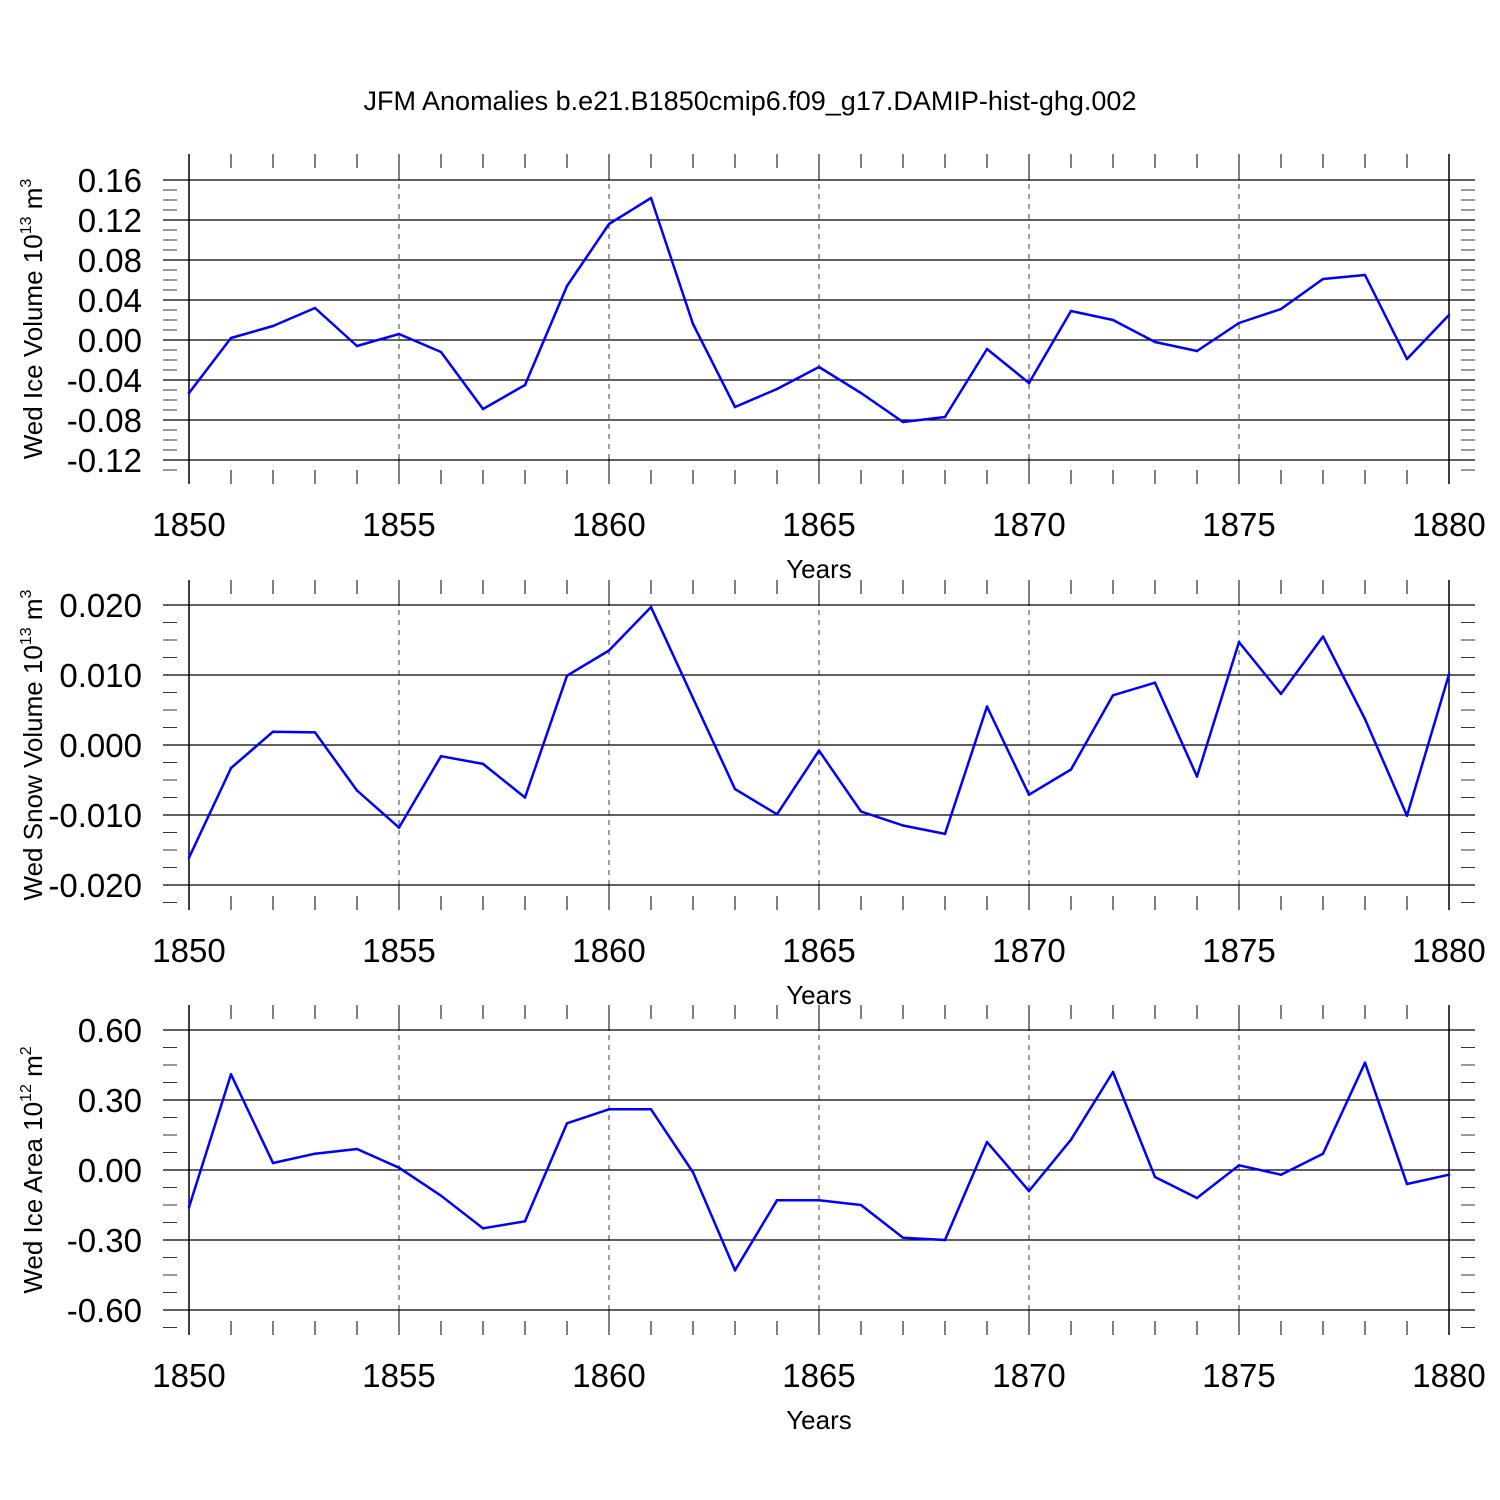  What do you see at coordinates (100, 745) in the screenshot?
I see `y-tick-label: 0.000` at bounding box center [100, 745].